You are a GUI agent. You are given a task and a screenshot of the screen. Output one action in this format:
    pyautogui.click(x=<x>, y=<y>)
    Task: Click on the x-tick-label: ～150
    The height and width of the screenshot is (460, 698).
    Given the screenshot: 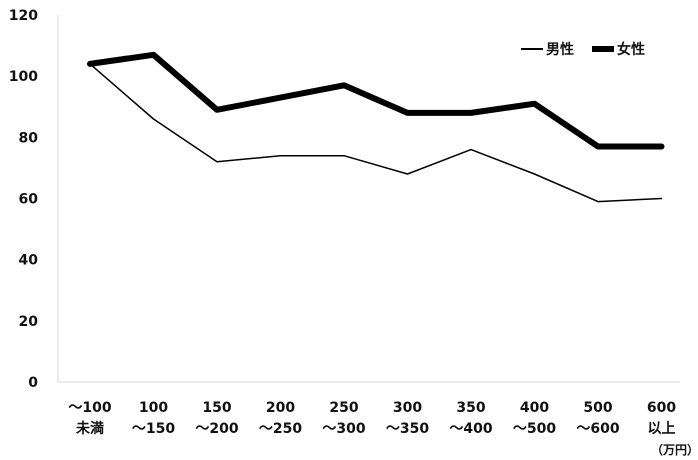 What is the action you would take?
    pyautogui.click(x=153, y=429)
    